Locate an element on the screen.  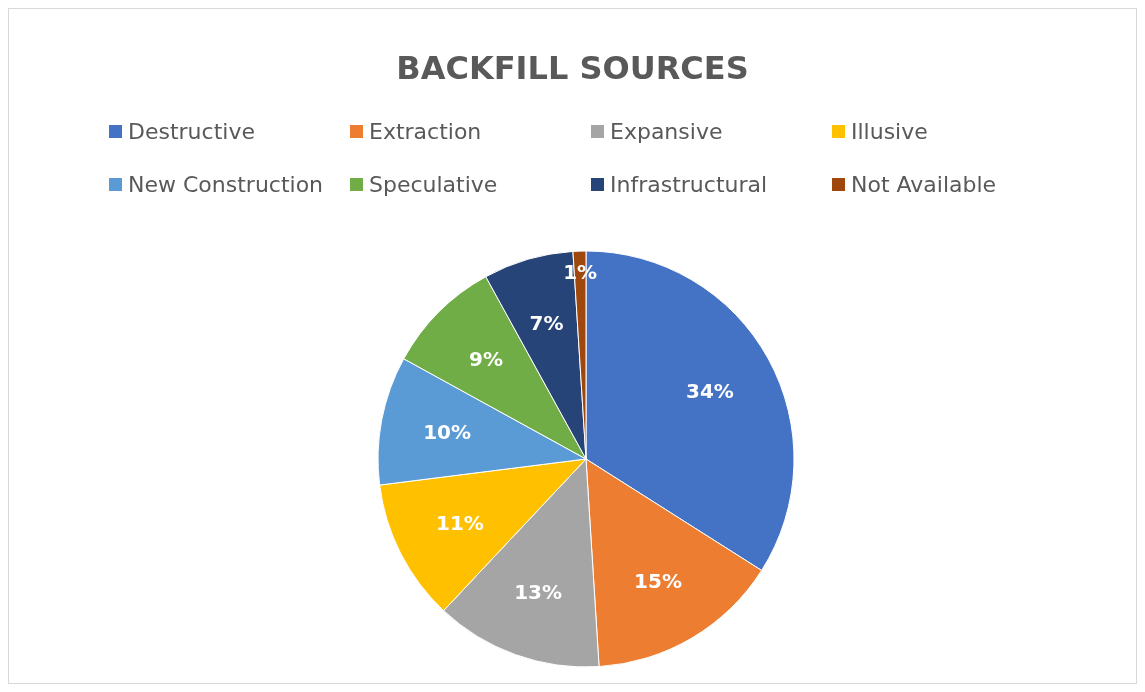
chart-title: BACKFILL SOURCES is located at coordinates (572, 68).